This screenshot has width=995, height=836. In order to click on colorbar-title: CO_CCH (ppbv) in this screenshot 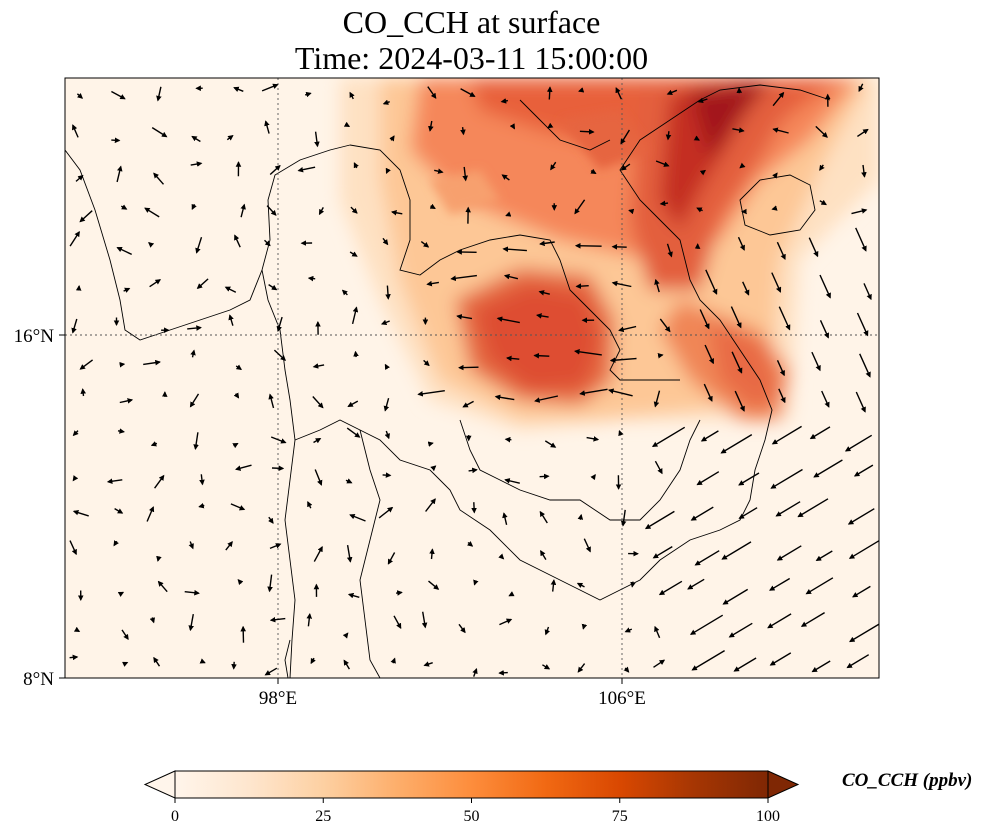, I will do `click(907, 780)`.